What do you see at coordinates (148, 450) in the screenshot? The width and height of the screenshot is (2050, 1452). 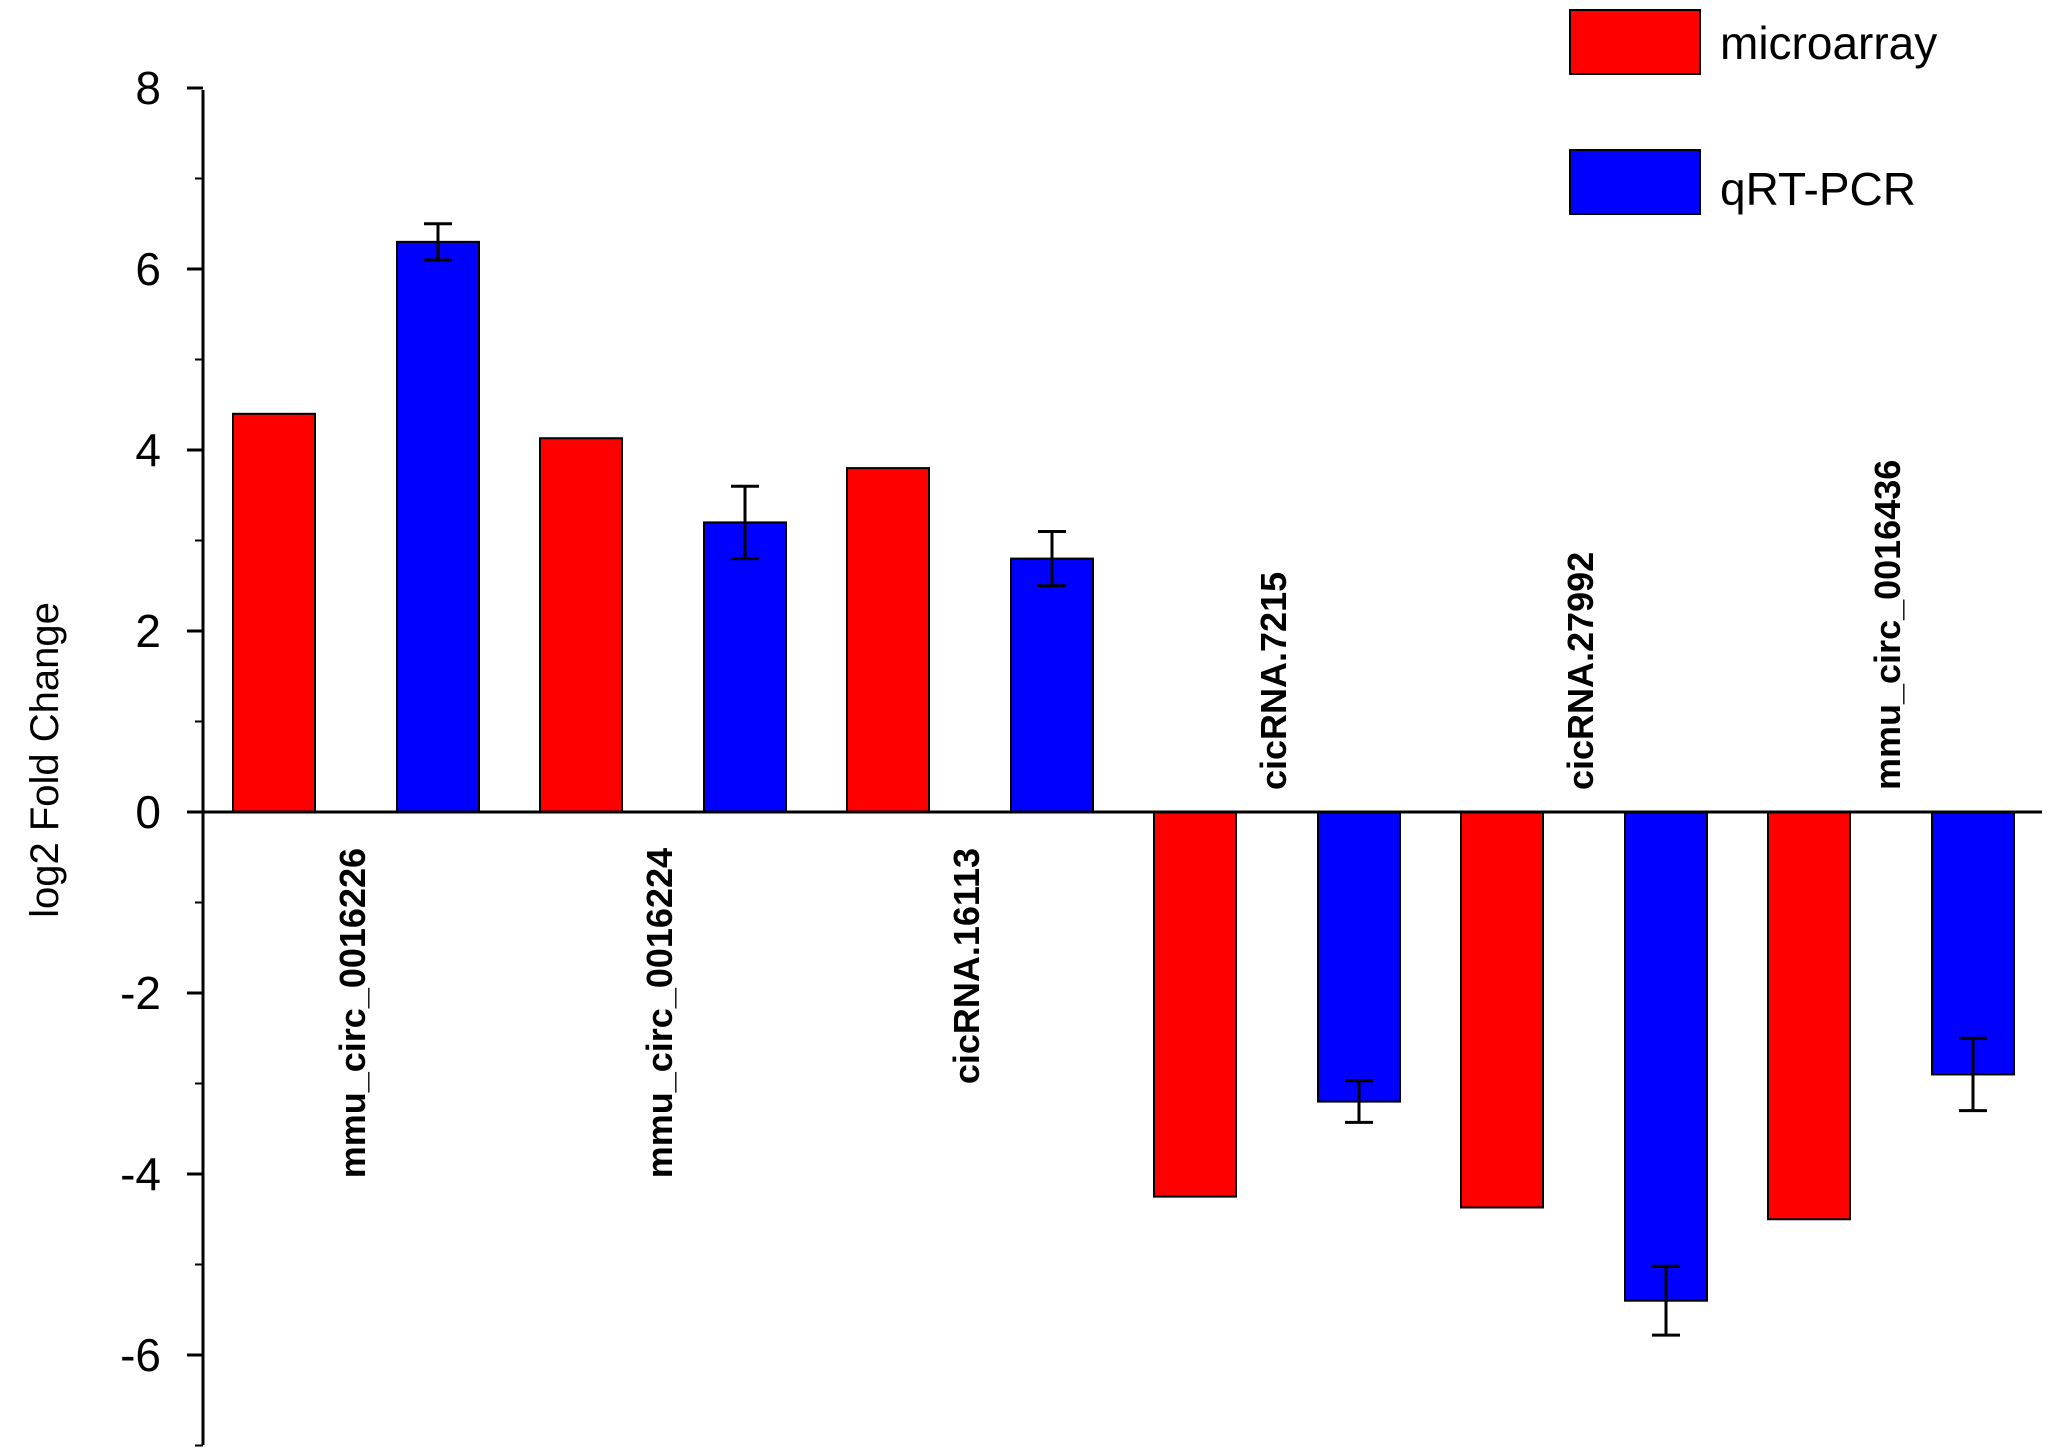 I see `y-tick-label: 4` at bounding box center [148, 450].